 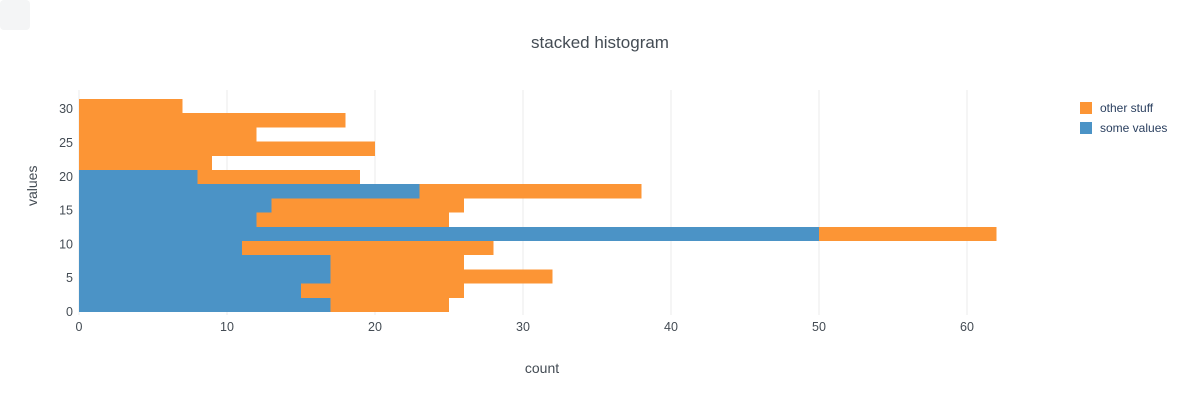 I want to click on x-tick-label: 30, so click(x=523, y=327).